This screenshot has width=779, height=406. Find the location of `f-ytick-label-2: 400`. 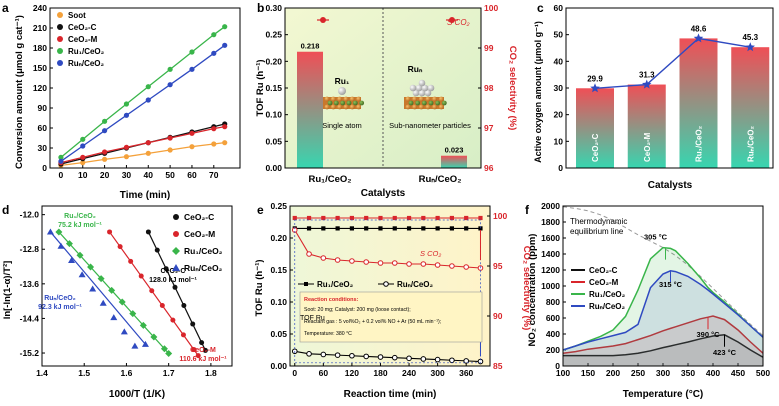

f-ytick-label-2: 400 is located at coordinates (553, 334).